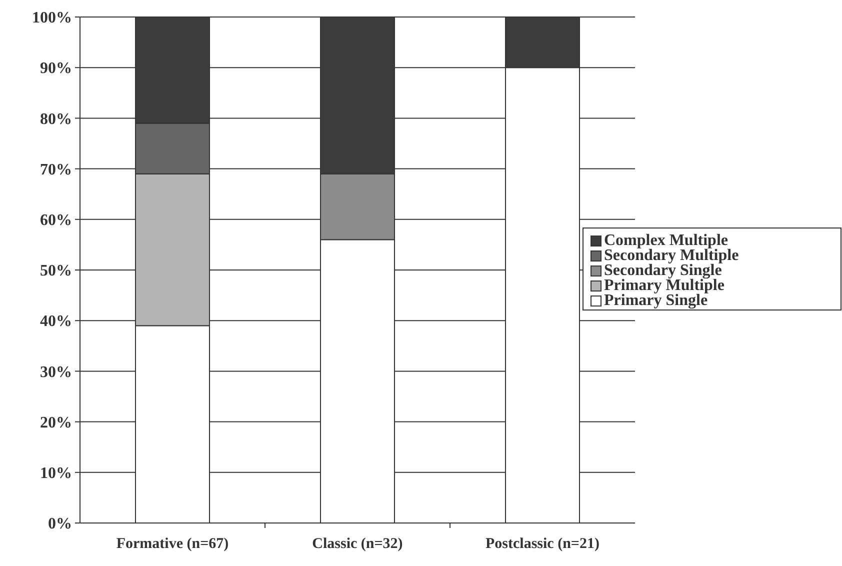  I want to click on legend-label: Primary Multiple, so click(664, 285).